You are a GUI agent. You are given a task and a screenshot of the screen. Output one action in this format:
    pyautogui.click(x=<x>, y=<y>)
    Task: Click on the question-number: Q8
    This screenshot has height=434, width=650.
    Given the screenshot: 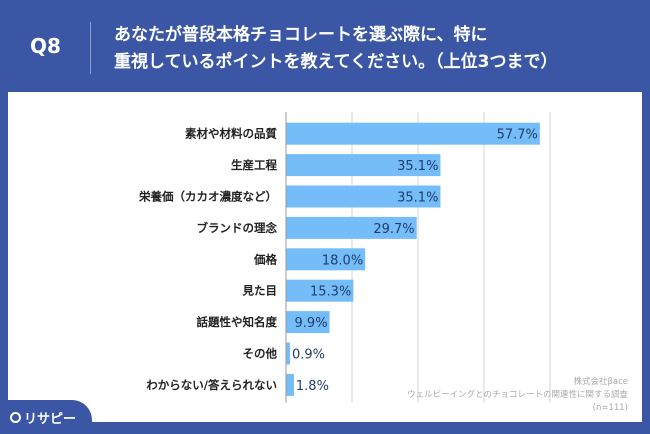 What is the action you would take?
    pyautogui.click(x=45, y=46)
    